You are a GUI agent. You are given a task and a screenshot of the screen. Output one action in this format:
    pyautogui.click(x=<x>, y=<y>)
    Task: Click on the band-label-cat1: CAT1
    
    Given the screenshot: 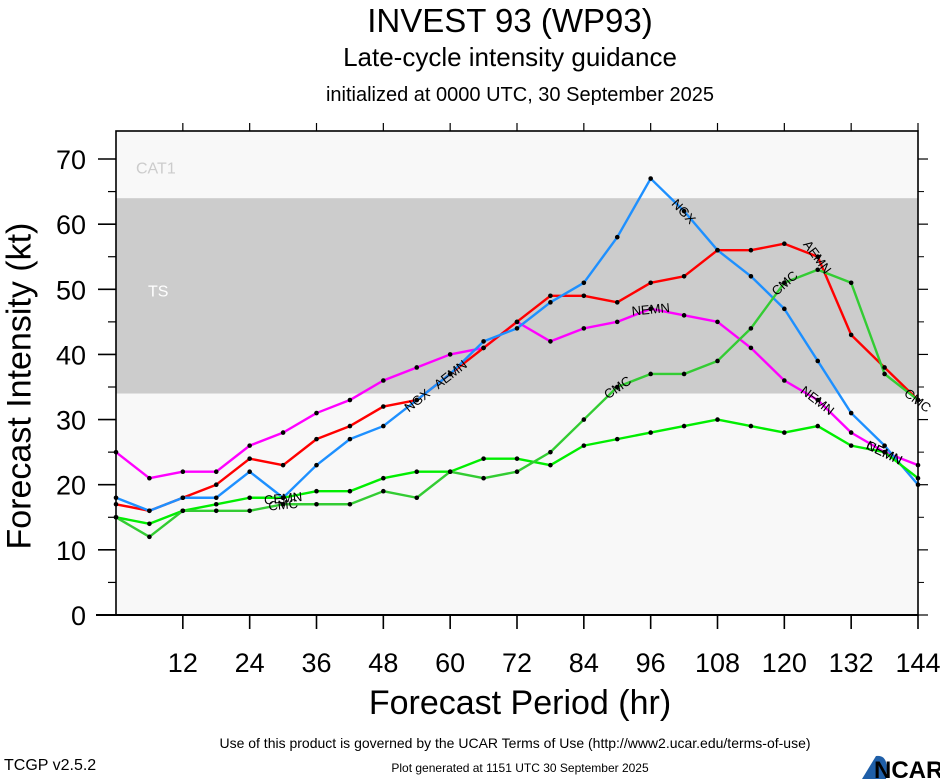 What is the action you would take?
    pyautogui.click(x=156, y=169)
    